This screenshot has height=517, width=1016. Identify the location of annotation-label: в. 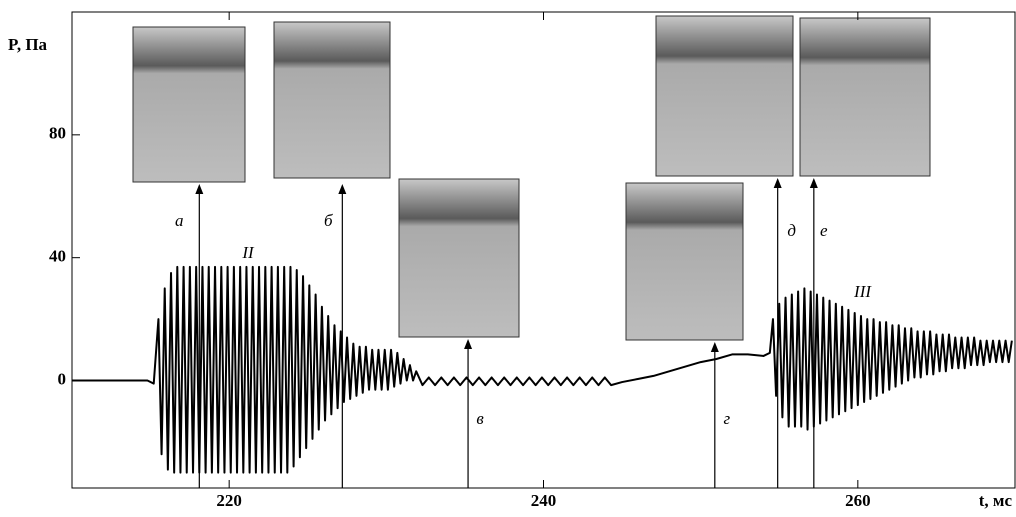
(480, 418).